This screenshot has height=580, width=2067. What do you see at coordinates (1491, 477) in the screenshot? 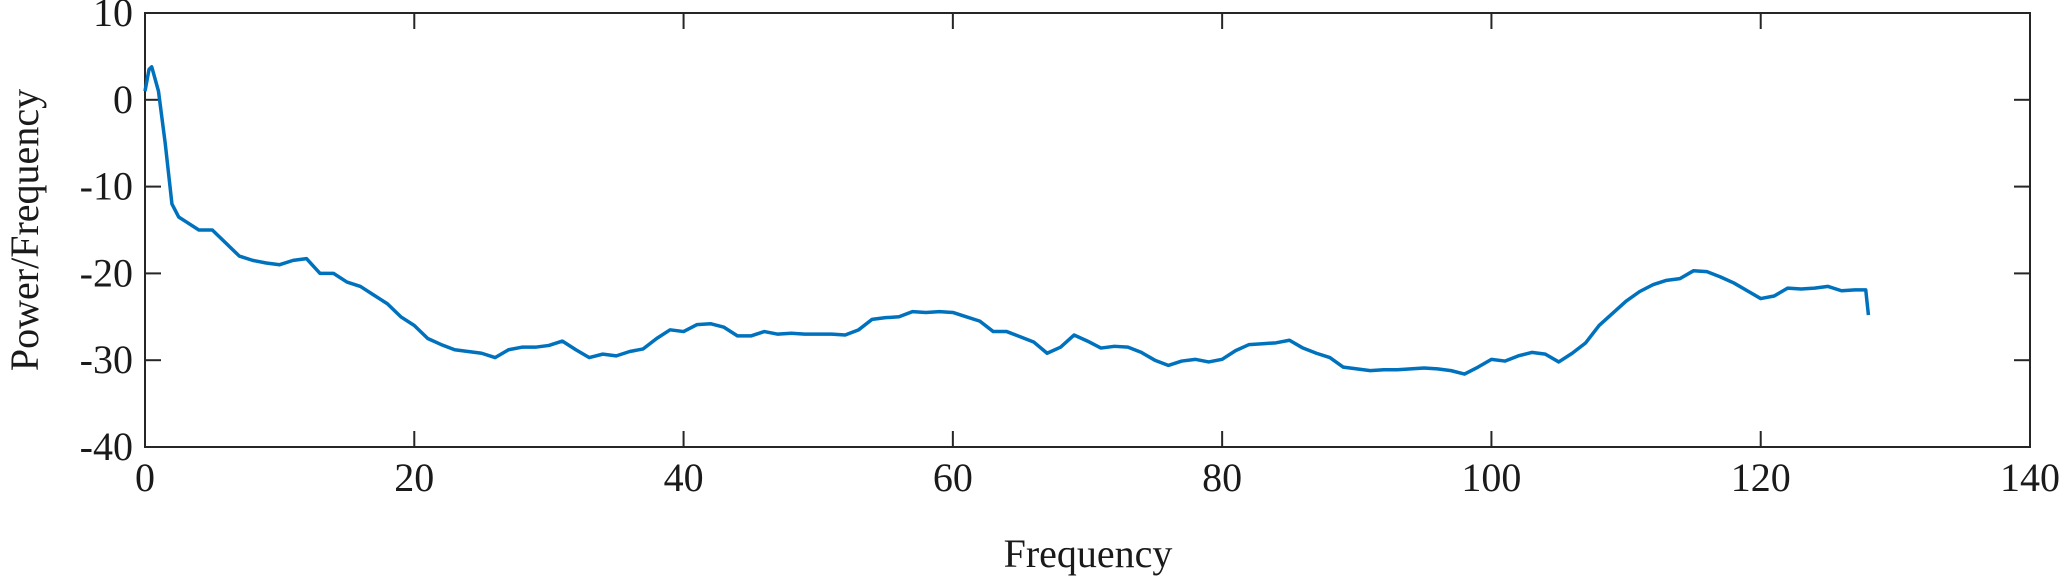
I see `x-tick-label: 100` at bounding box center [1491, 477].